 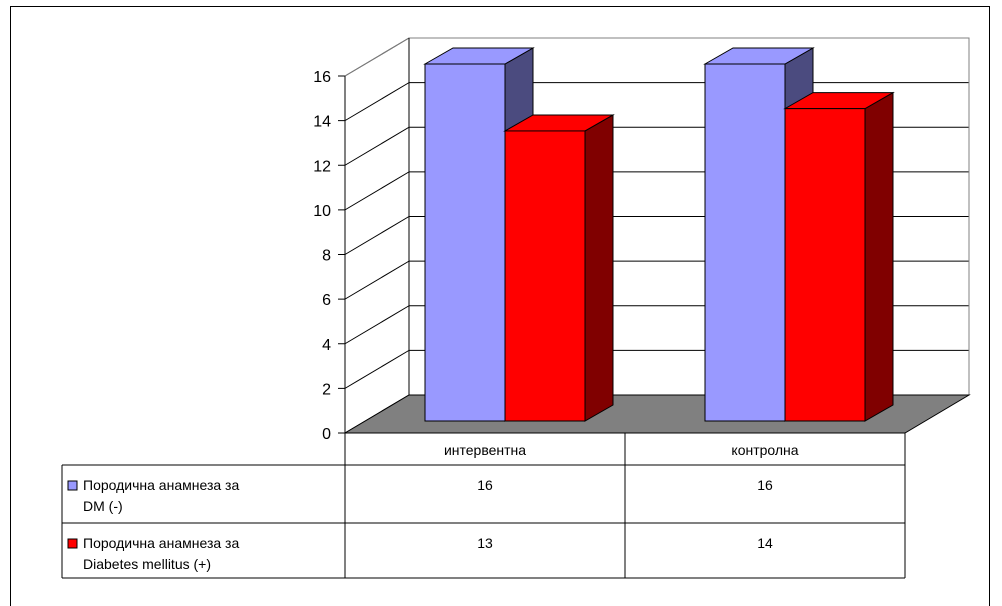 What do you see at coordinates (764, 450) in the screenshot?
I see `category-label: контролна` at bounding box center [764, 450].